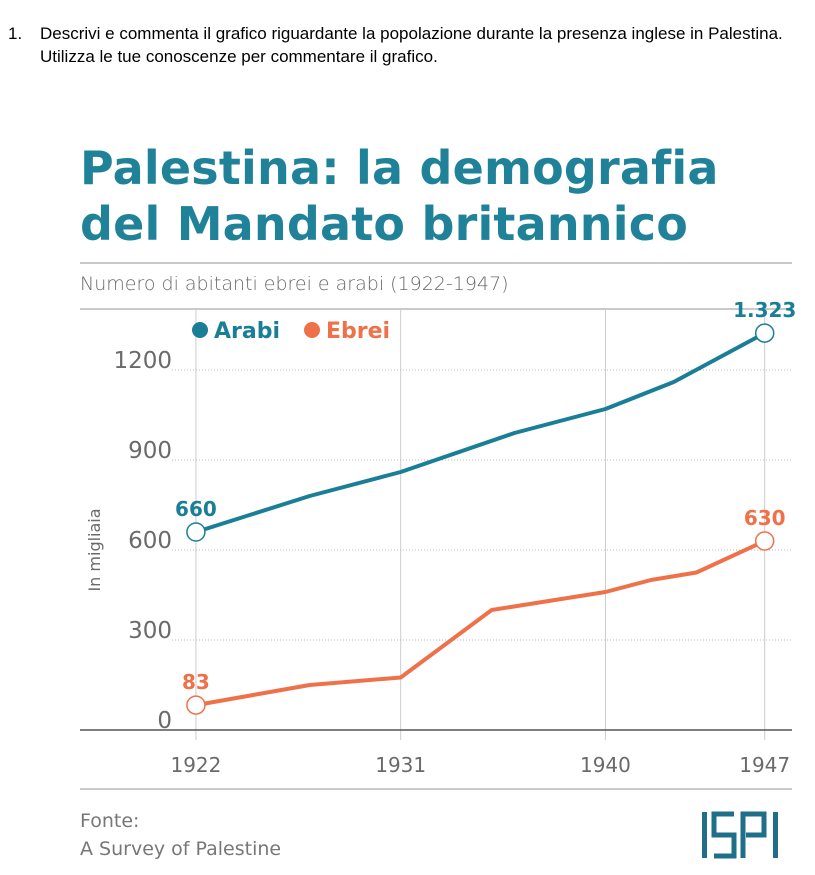  I want to click on legend-label-arabi: Arabi, so click(247, 331).